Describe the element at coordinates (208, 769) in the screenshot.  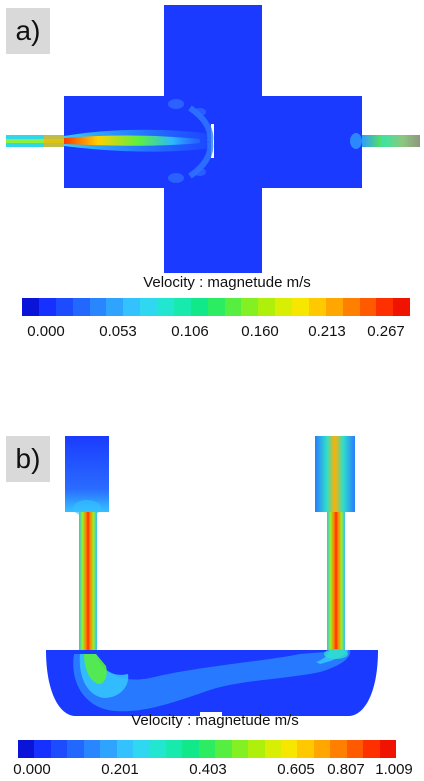
I see `tick-label: 0.403` at that location.